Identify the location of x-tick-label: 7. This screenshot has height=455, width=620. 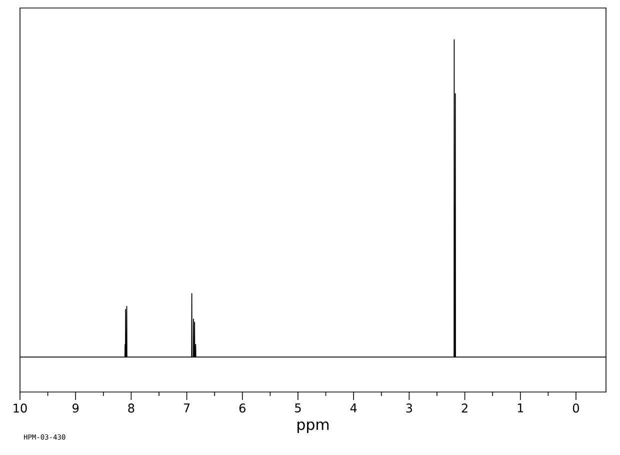
(187, 408).